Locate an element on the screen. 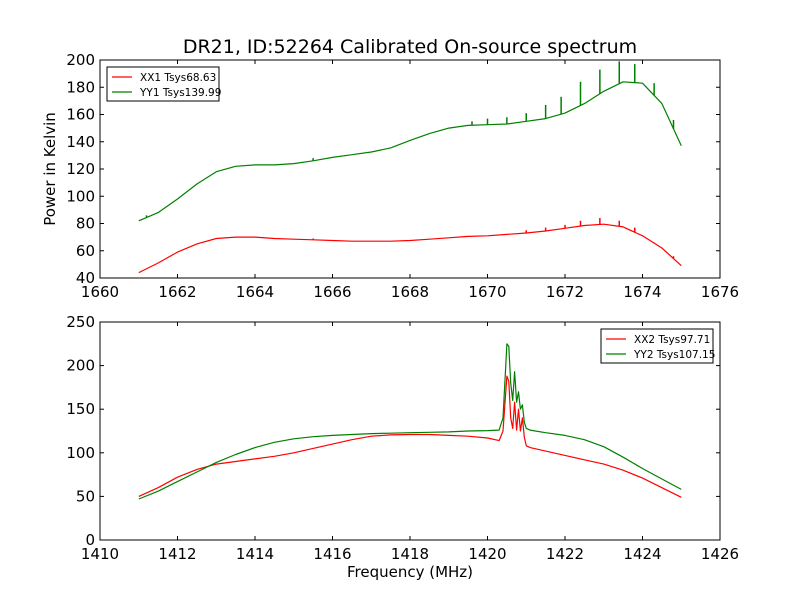  y-tick-label: 50 is located at coordinates (85, 496).